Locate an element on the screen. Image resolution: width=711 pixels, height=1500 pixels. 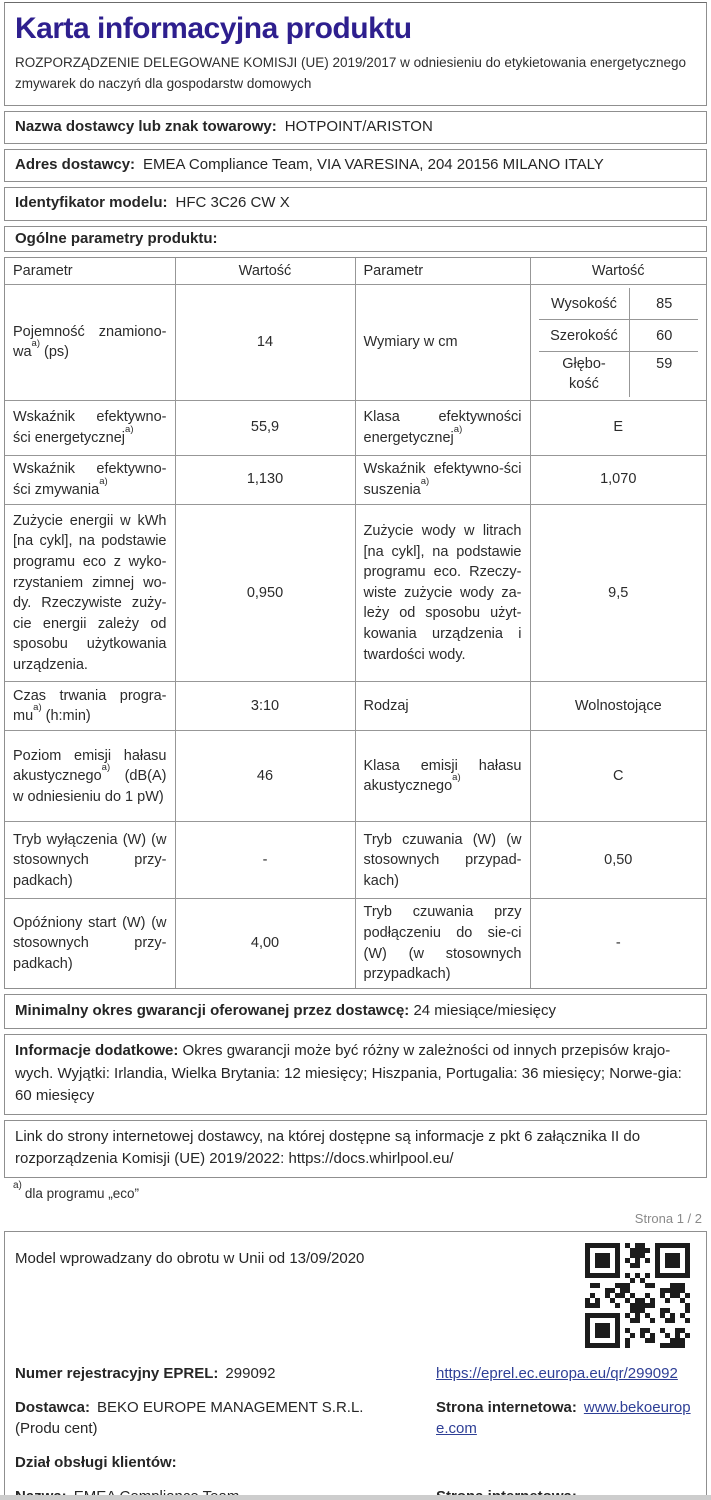
dimension-value: 60 is located at coordinates (664, 336).